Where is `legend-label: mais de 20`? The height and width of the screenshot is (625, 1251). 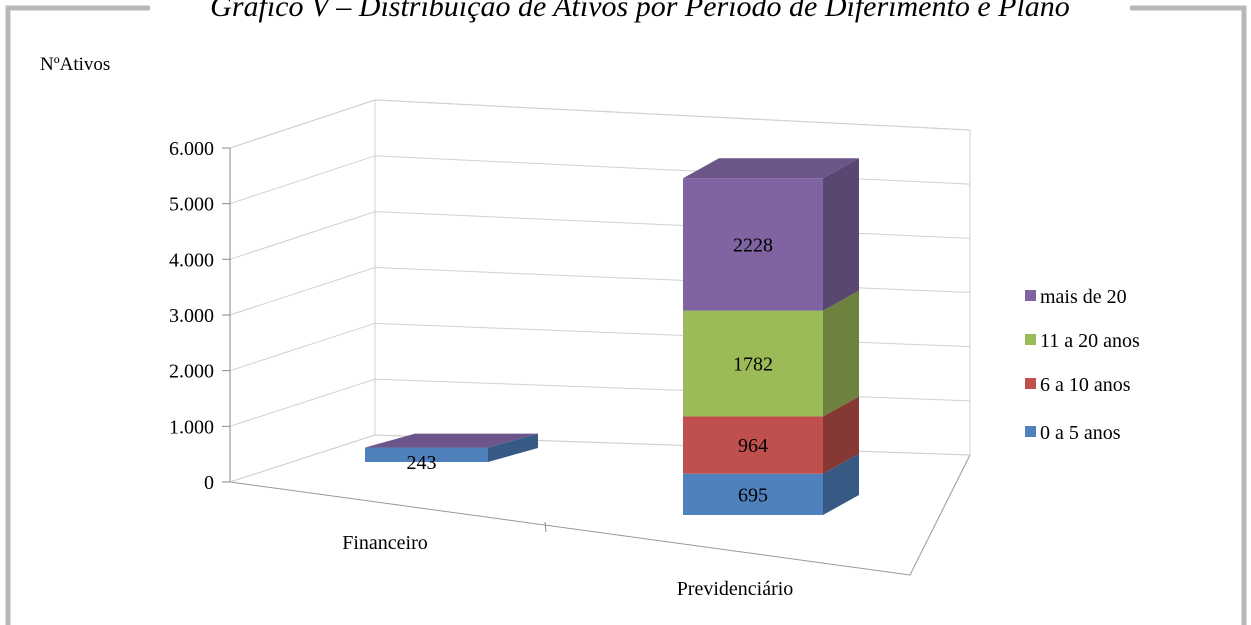 legend-label: mais de 20 is located at coordinates (1083, 297).